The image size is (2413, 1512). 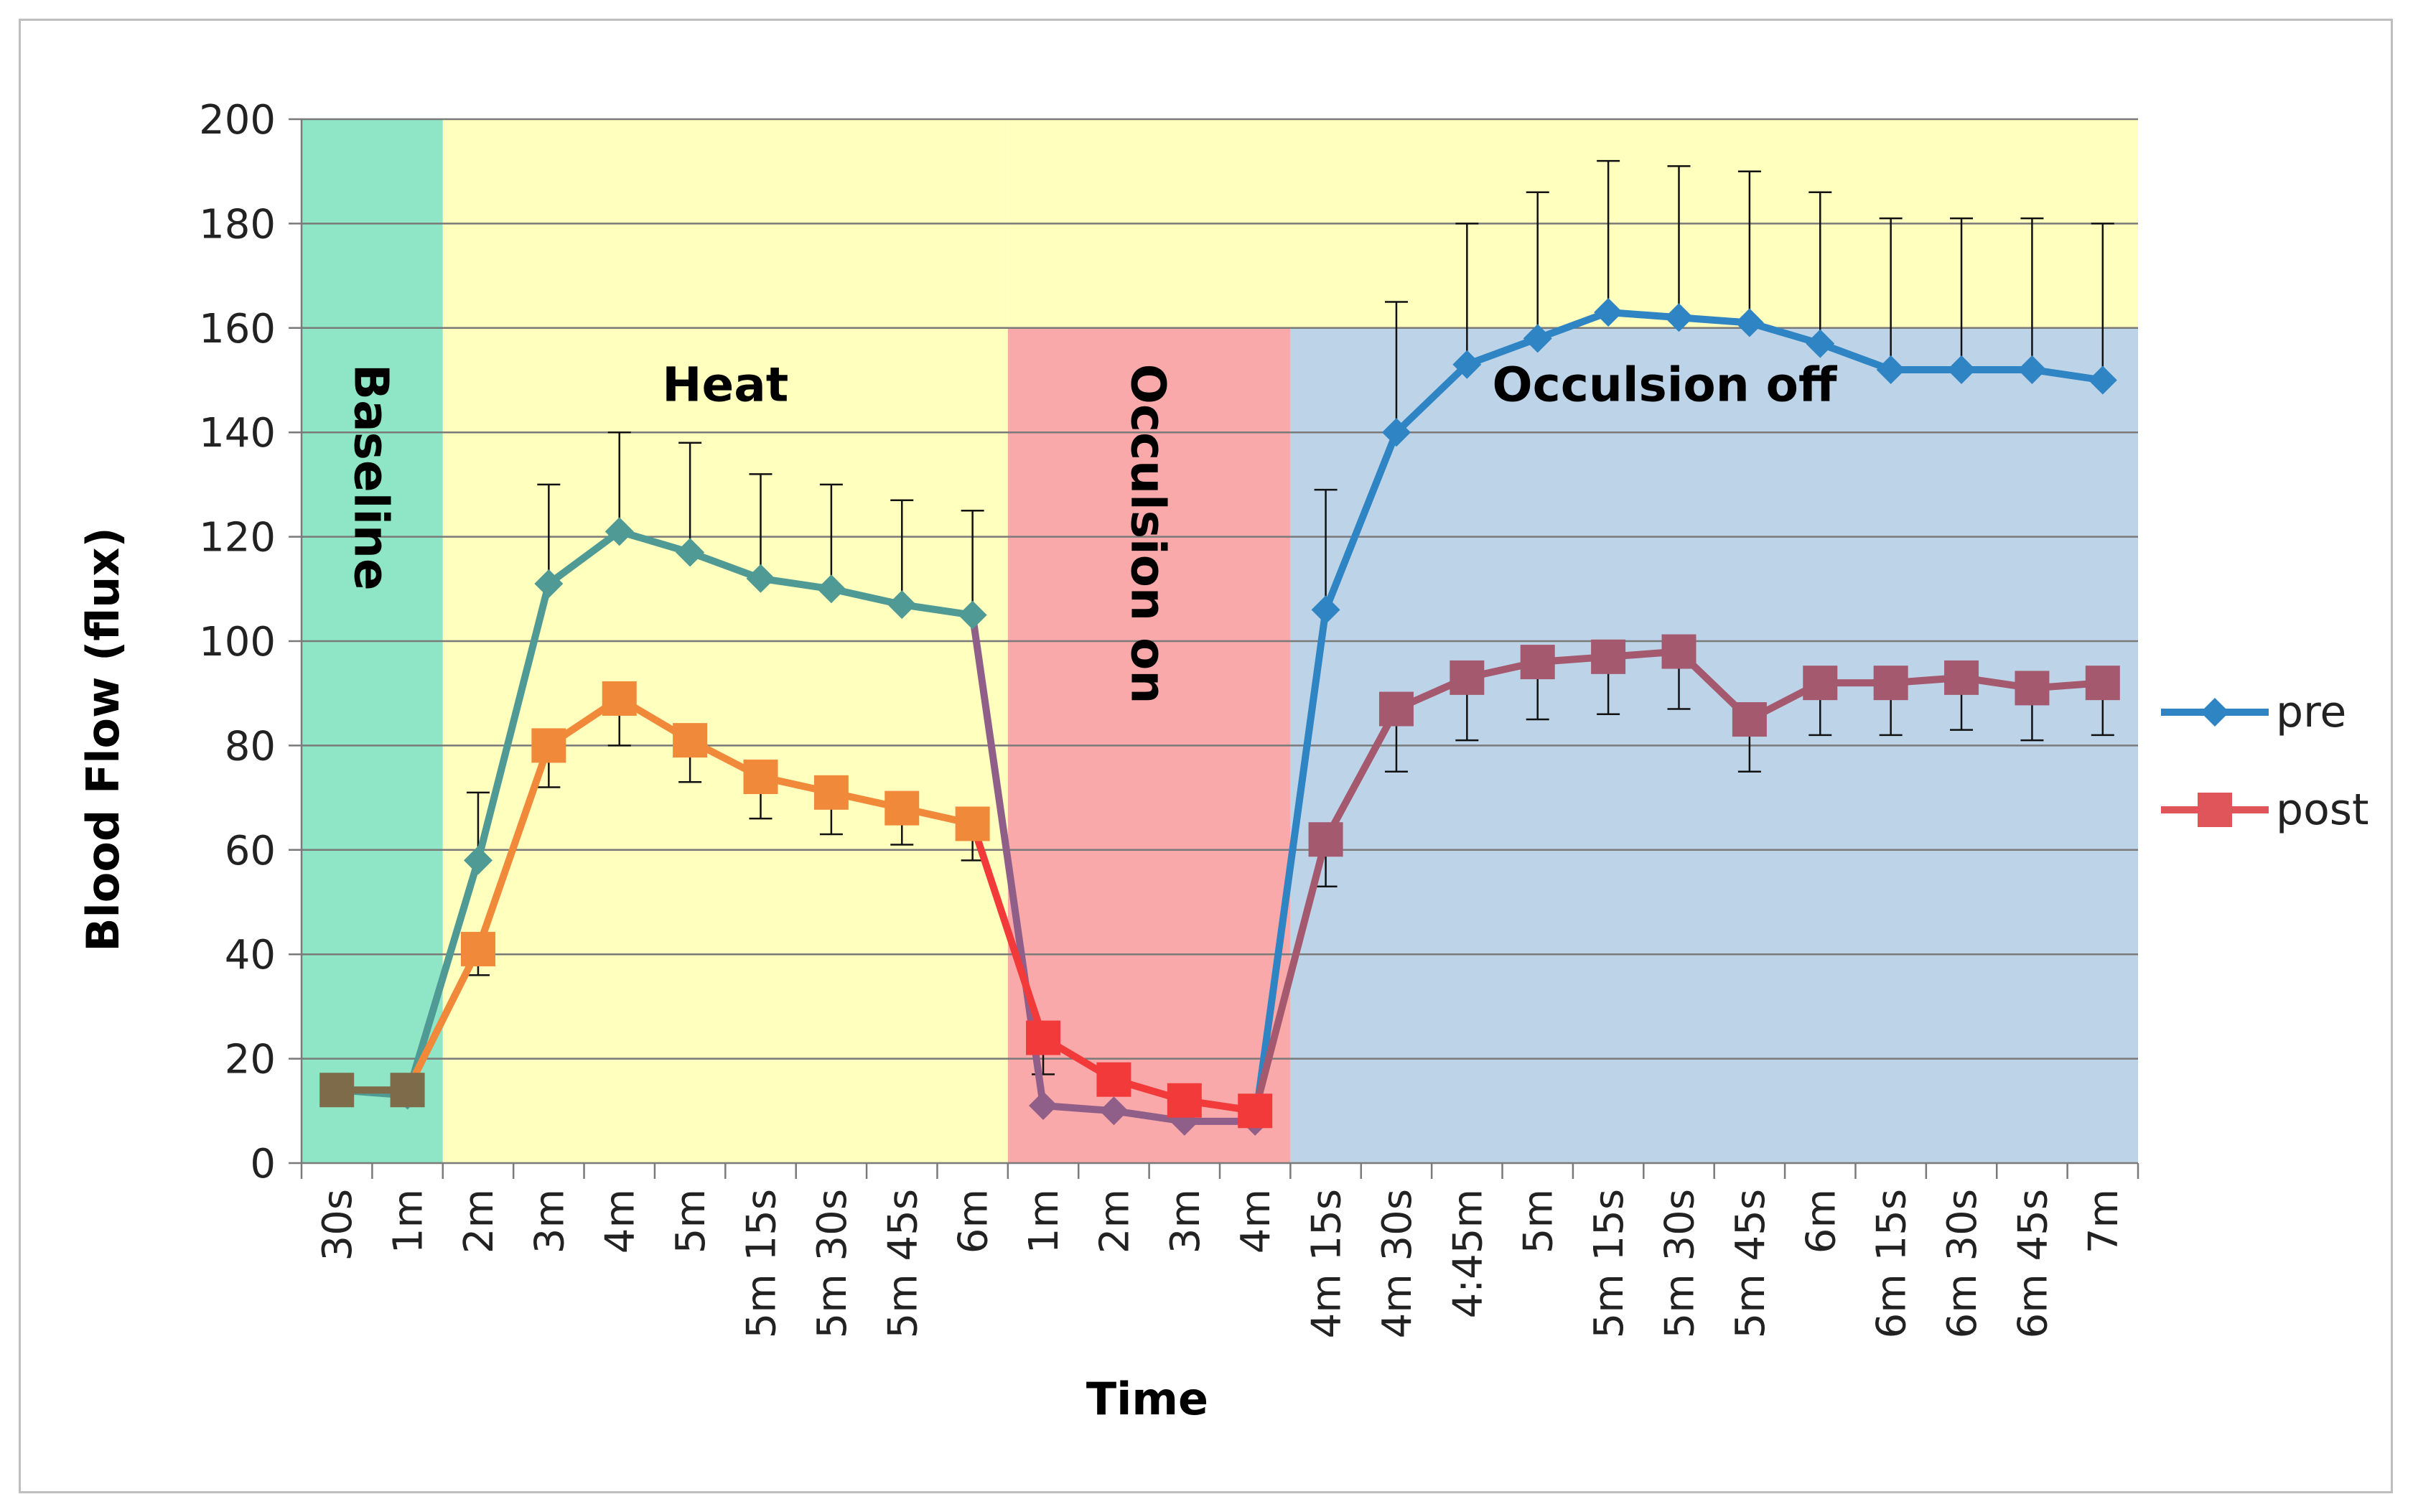 What do you see at coordinates (263, 1164) in the screenshot?
I see `y-tick-label: 0` at bounding box center [263, 1164].